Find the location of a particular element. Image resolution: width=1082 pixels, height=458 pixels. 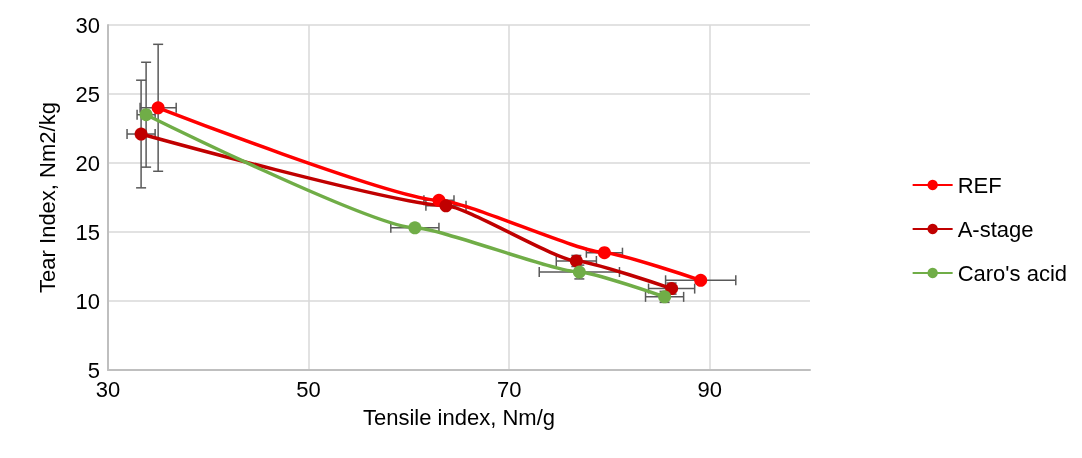

y-tick-label: 10 is located at coordinates (87, 301).